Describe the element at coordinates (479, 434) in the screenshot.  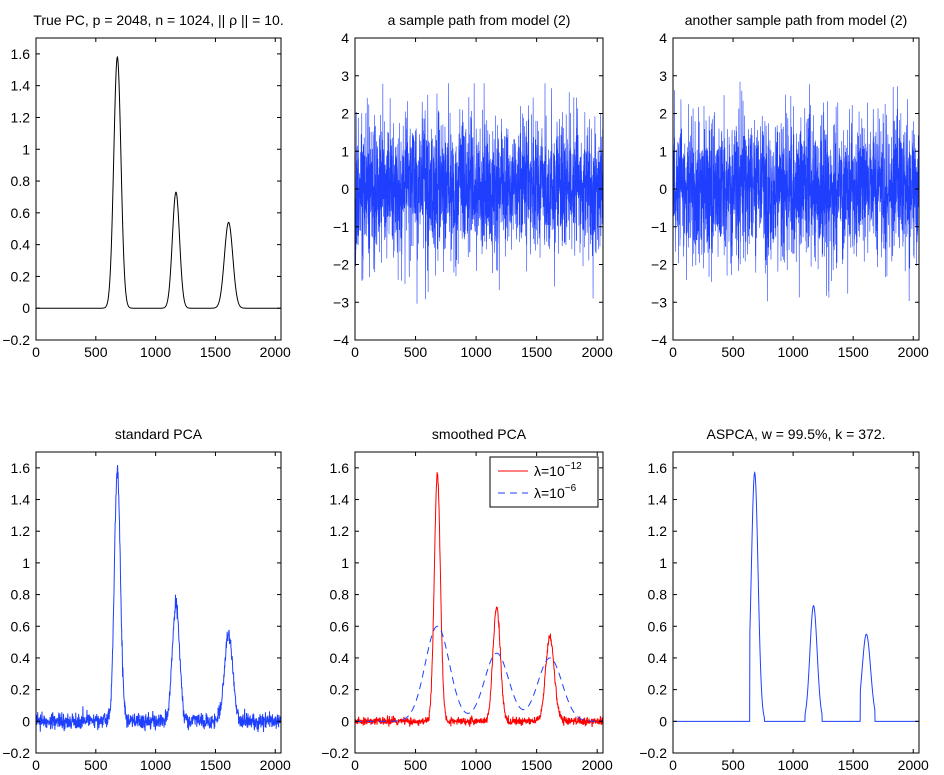
I see `chart-title: smoothed PCA` at that location.